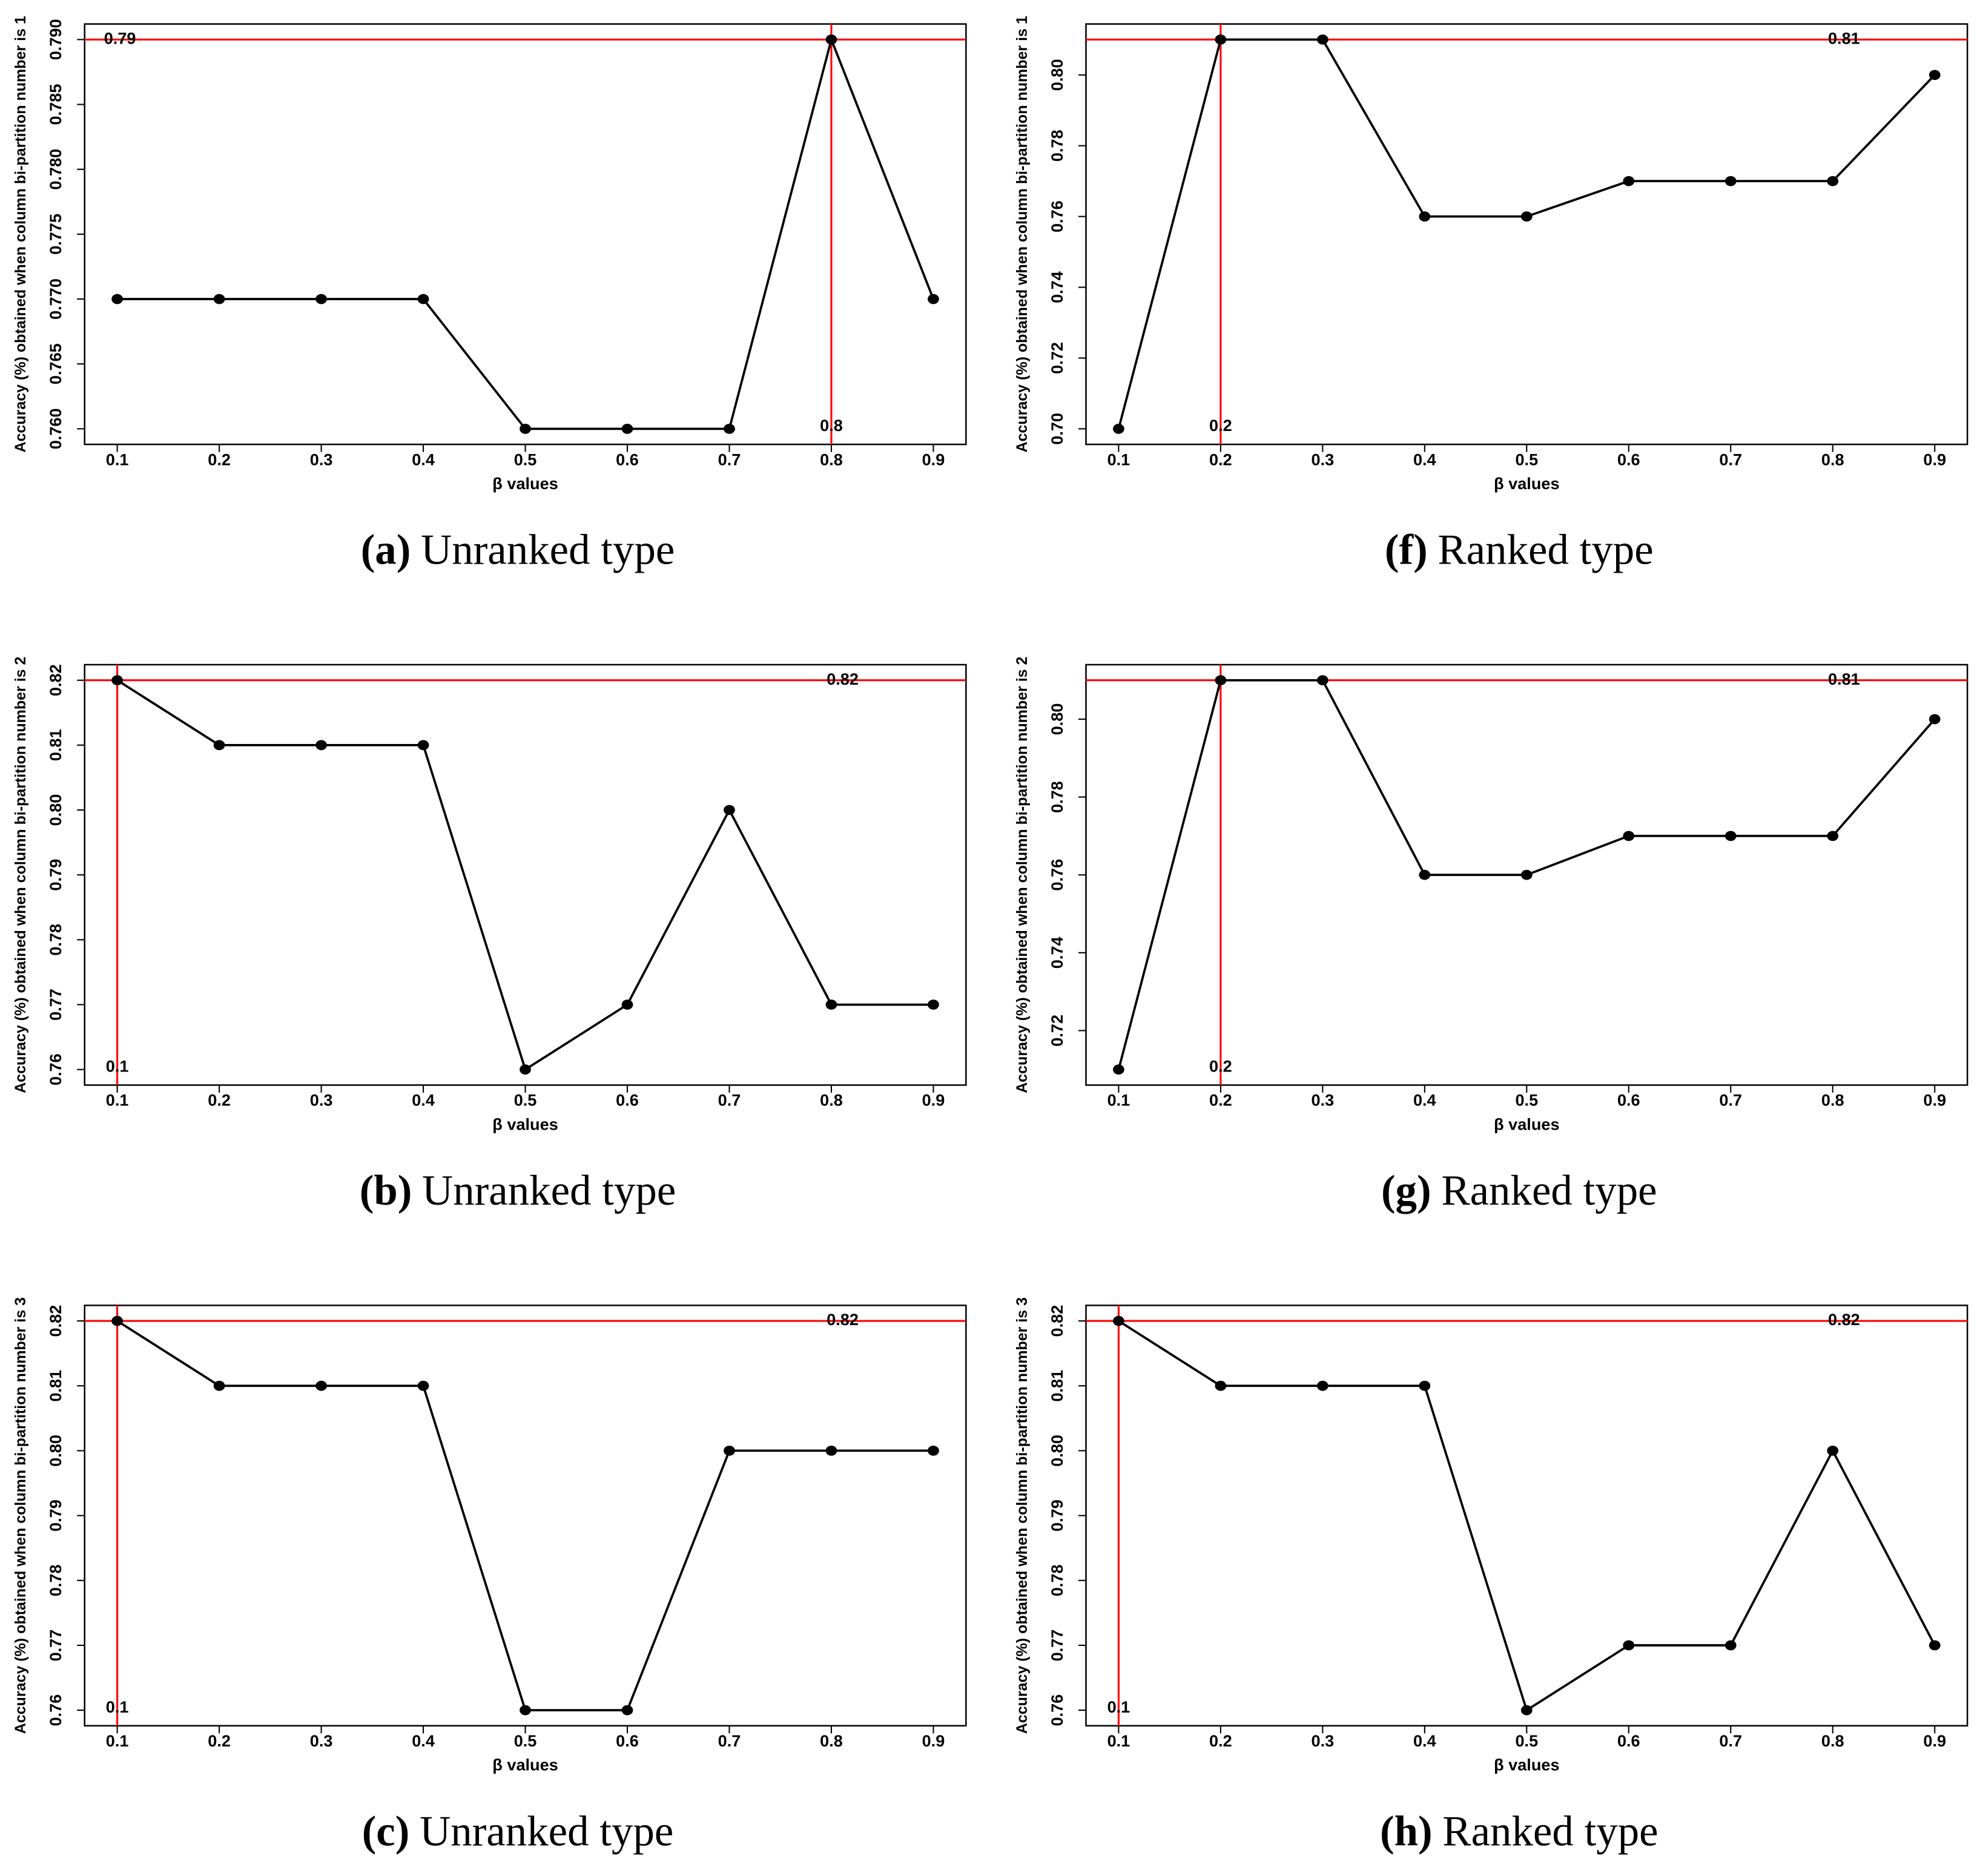  What do you see at coordinates (386, 1190) in the screenshot?
I see `caption-label: (b)` at bounding box center [386, 1190].